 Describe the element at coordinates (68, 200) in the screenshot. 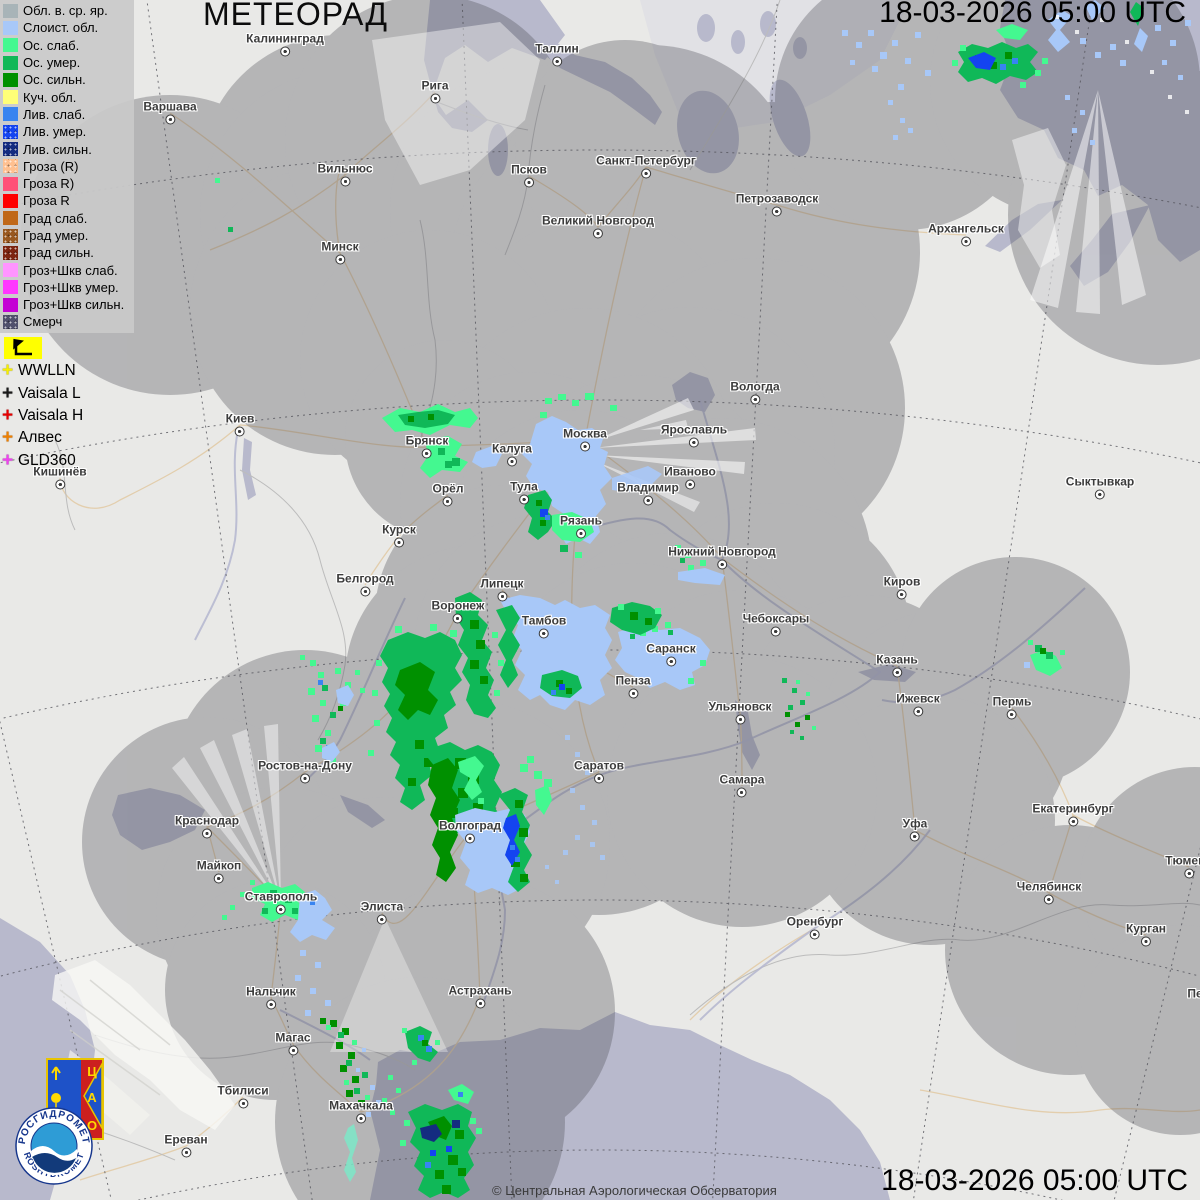

I see `legend-item: Гроза R` at that location.